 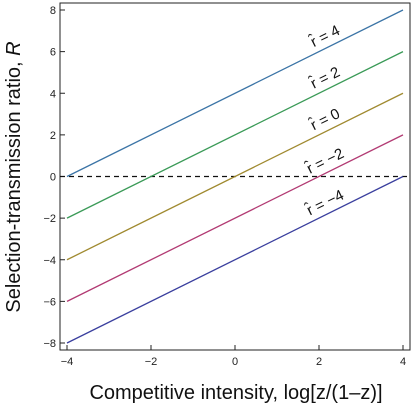 What do you see at coordinates (53, 178) in the screenshot?
I see `y-tick-label: 0` at bounding box center [53, 178].